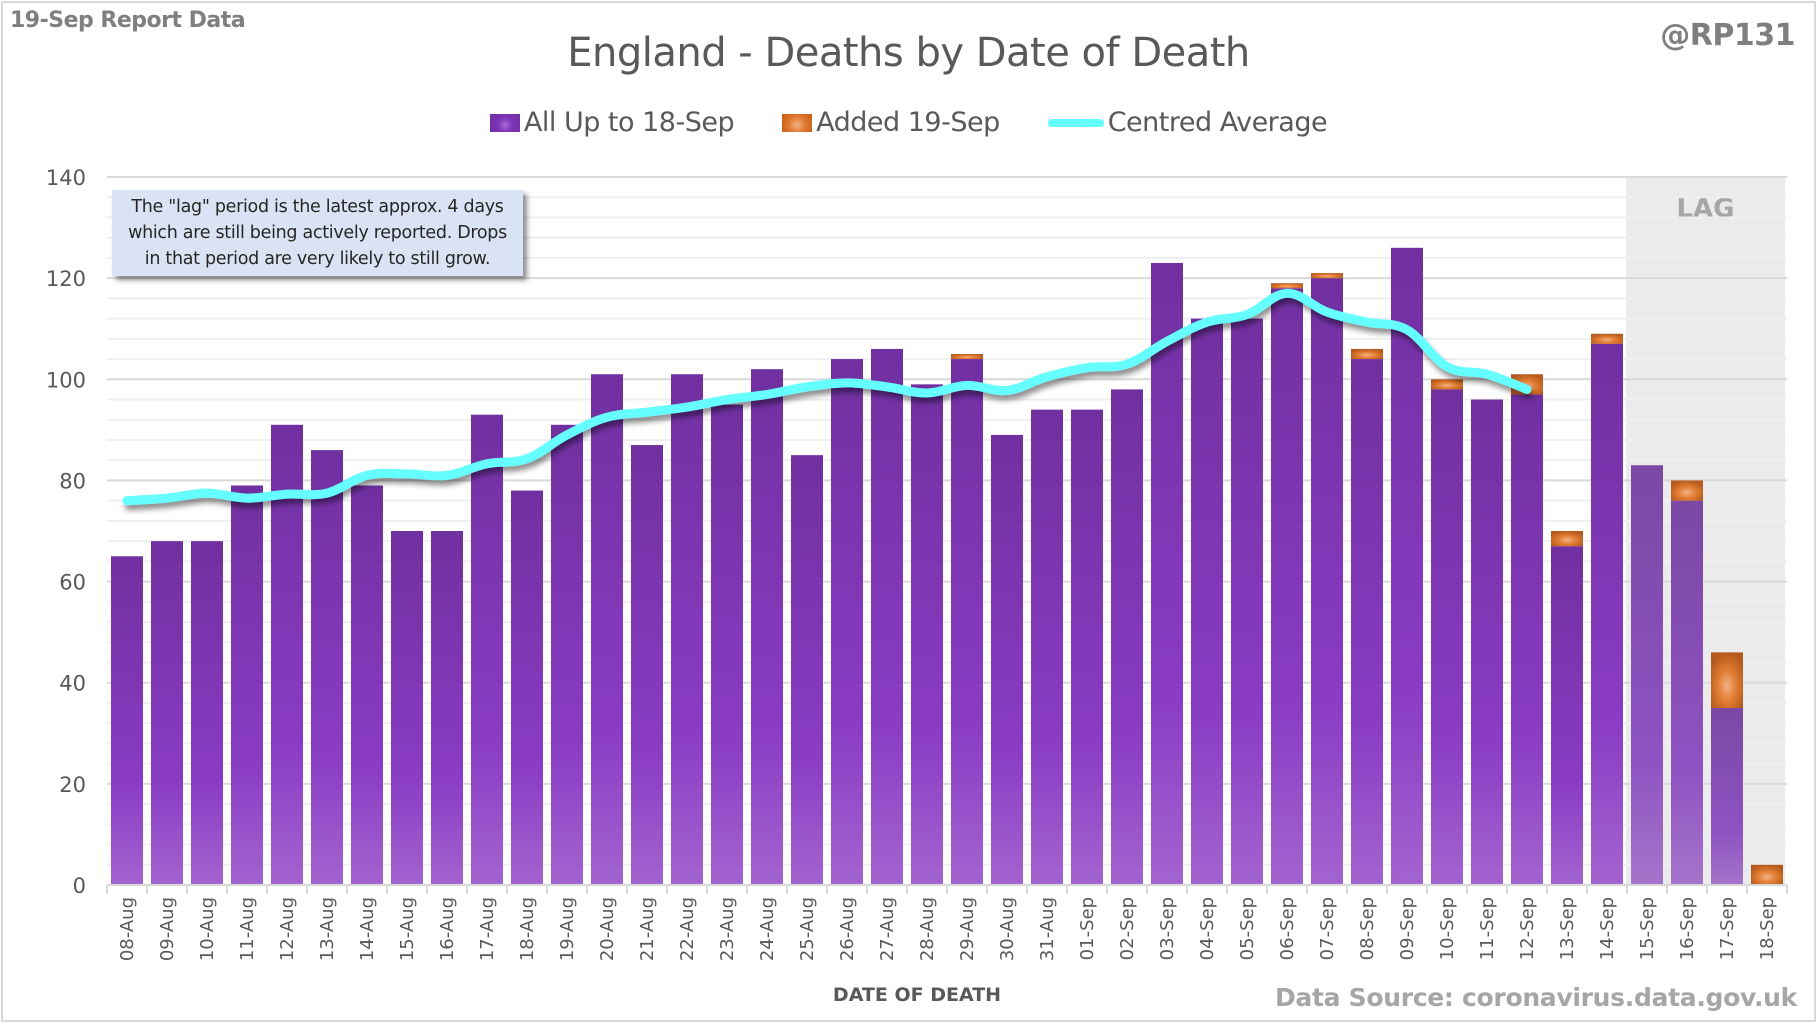  I want to click on x-tick-label: 08-Sep, so click(1367, 928).